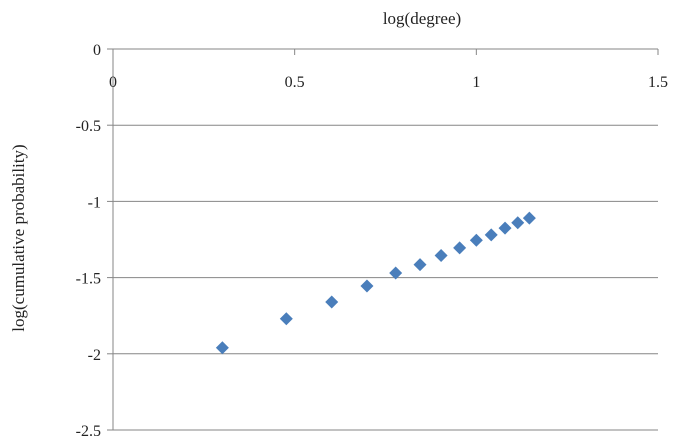 The image size is (673, 446). I want to click on x-tick-label: 1, so click(476, 82).